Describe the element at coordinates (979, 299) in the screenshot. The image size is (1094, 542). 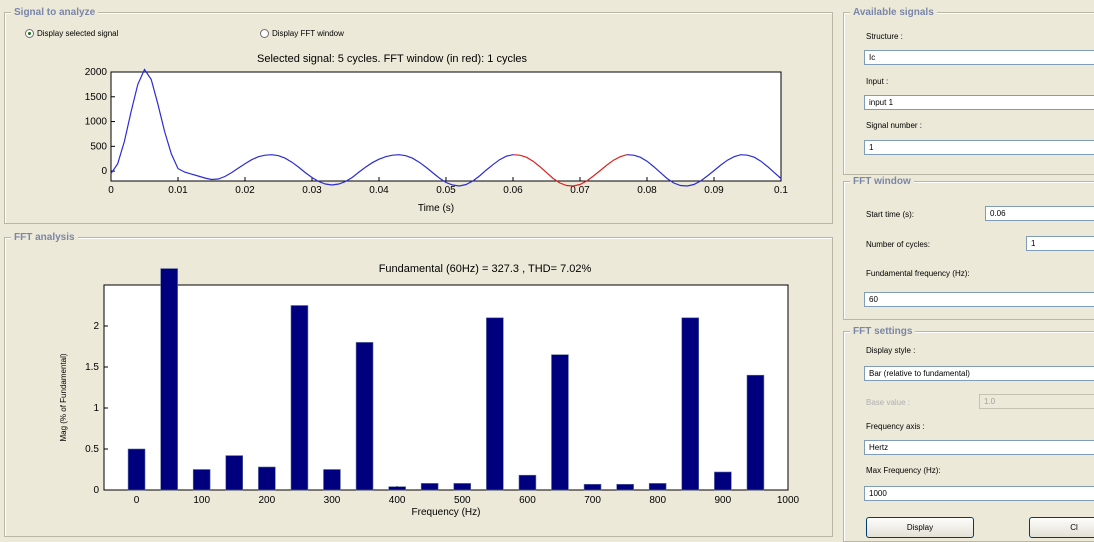
I see `fundamental-frequency-field: 60` at that location.